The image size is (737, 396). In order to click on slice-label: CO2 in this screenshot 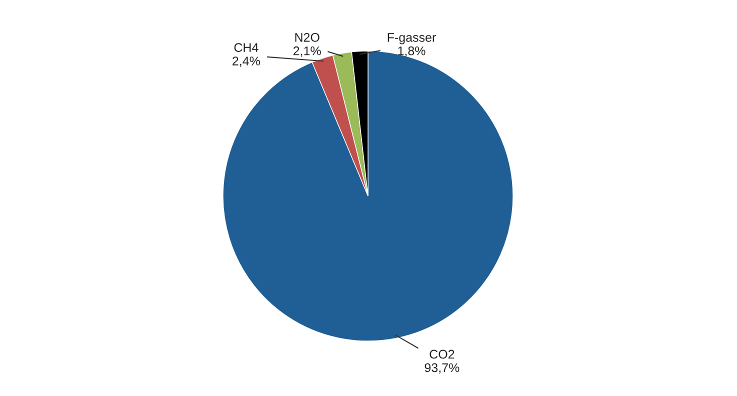, I will do `click(442, 354)`.